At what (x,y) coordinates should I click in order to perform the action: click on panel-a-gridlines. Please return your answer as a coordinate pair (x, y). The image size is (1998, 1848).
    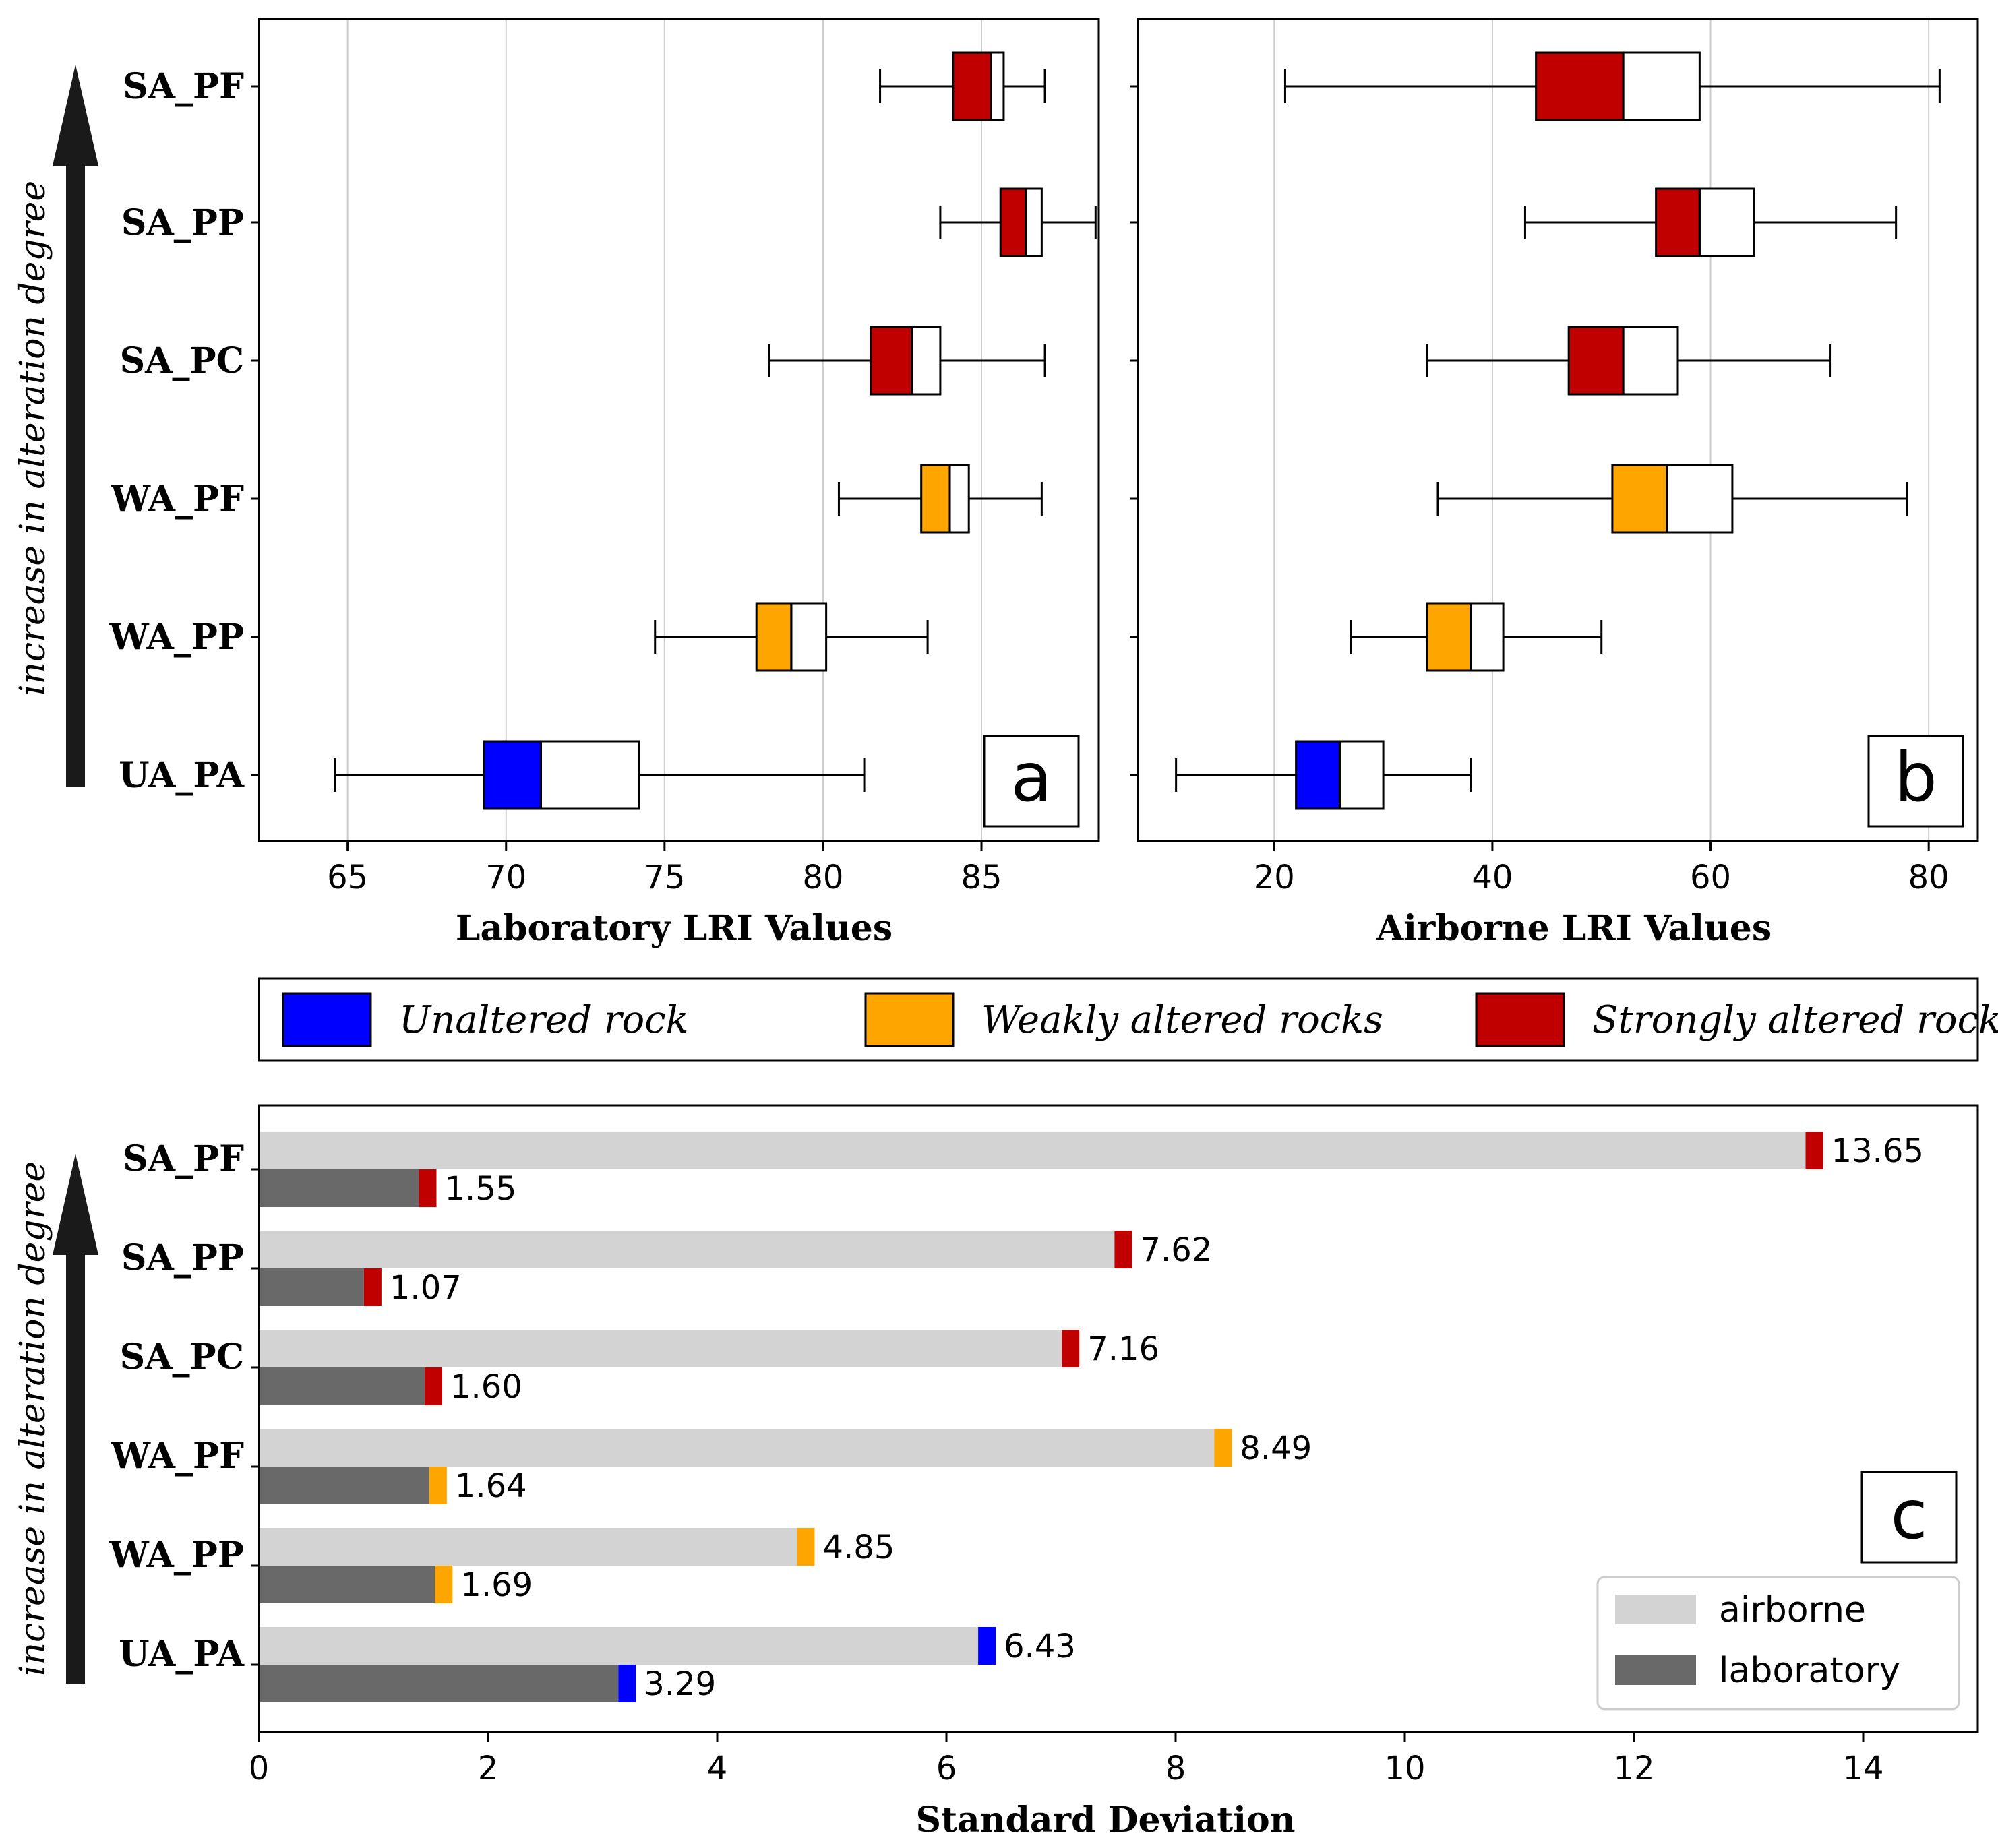
    Looking at the image, I should click on (664, 430).